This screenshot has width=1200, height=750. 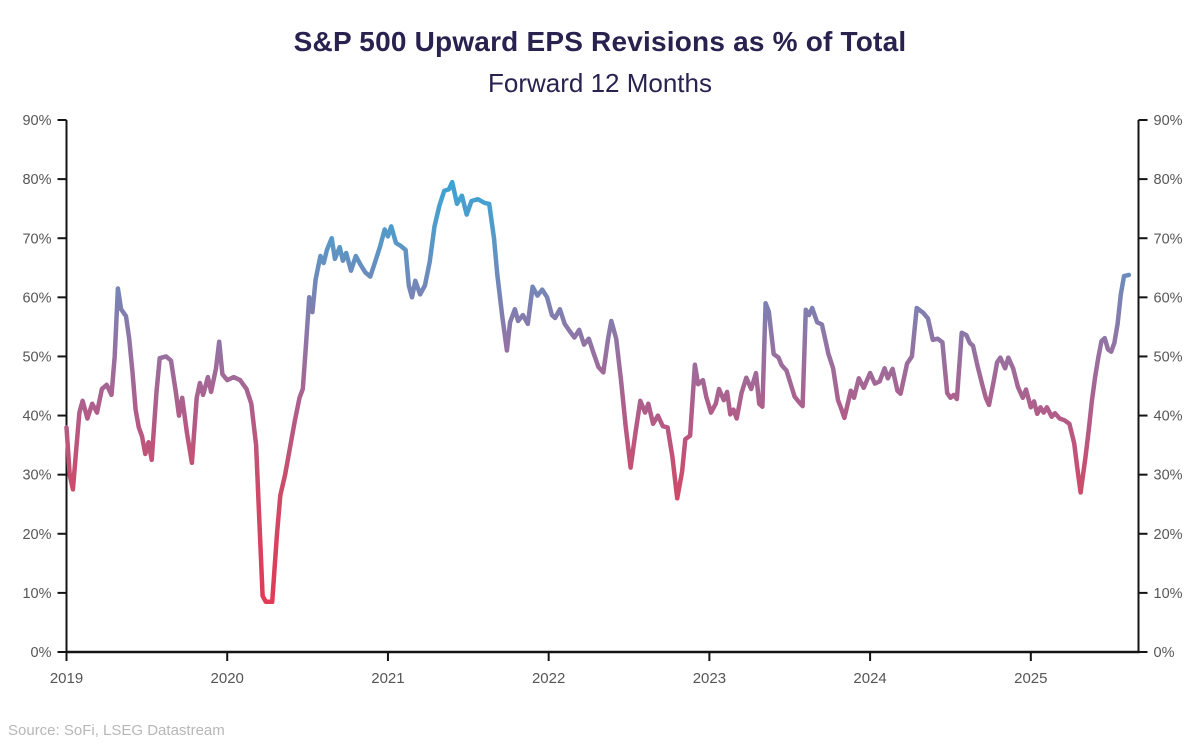 What do you see at coordinates (1030, 678) in the screenshot?
I see `x-tick-label: 2025` at bounding box center [1030, 678].